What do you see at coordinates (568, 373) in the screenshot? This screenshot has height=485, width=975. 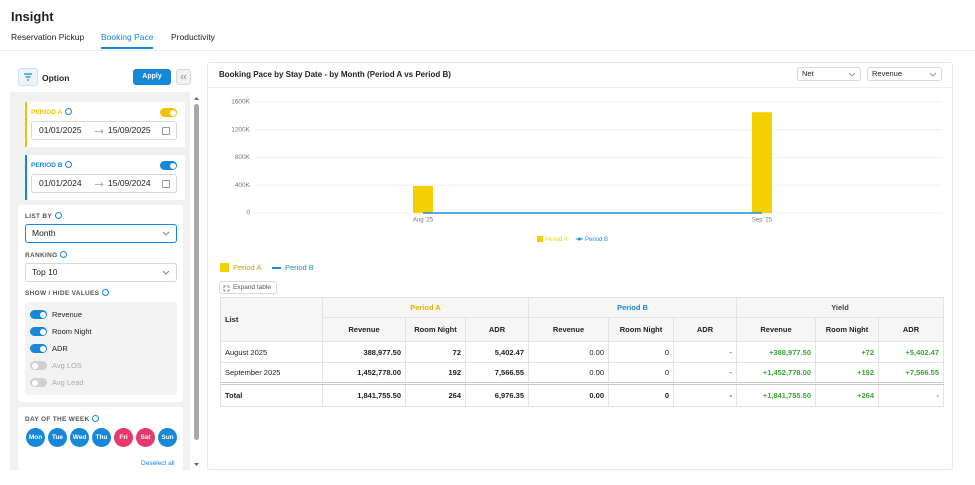 I see `cell: 0.00` at bounding box center [568, 373].